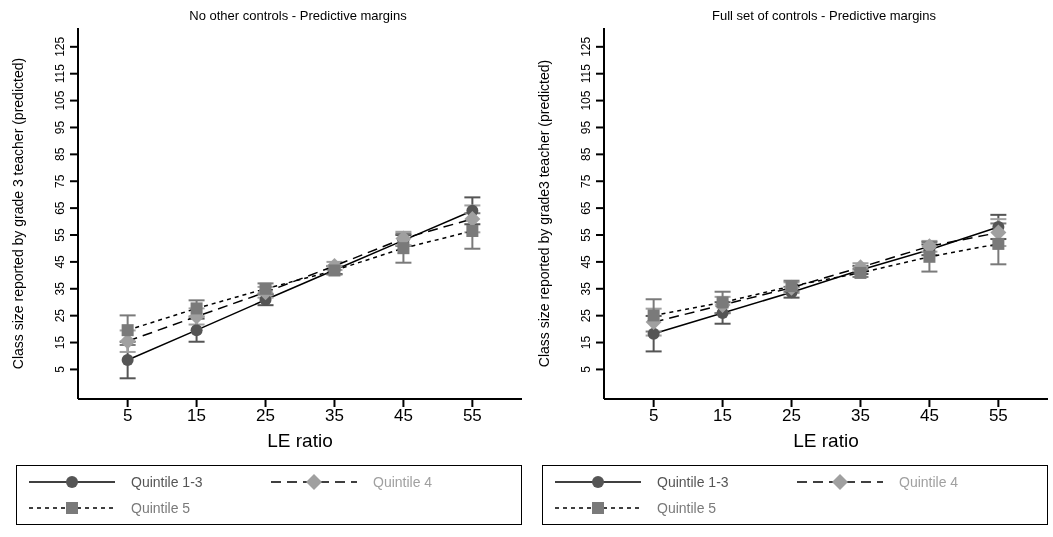  Describe the element at coordinates (17, 213) in the screenshot. I see `y-axis-title: Class size reported by grade 3 teacher (predicted)` at that location.